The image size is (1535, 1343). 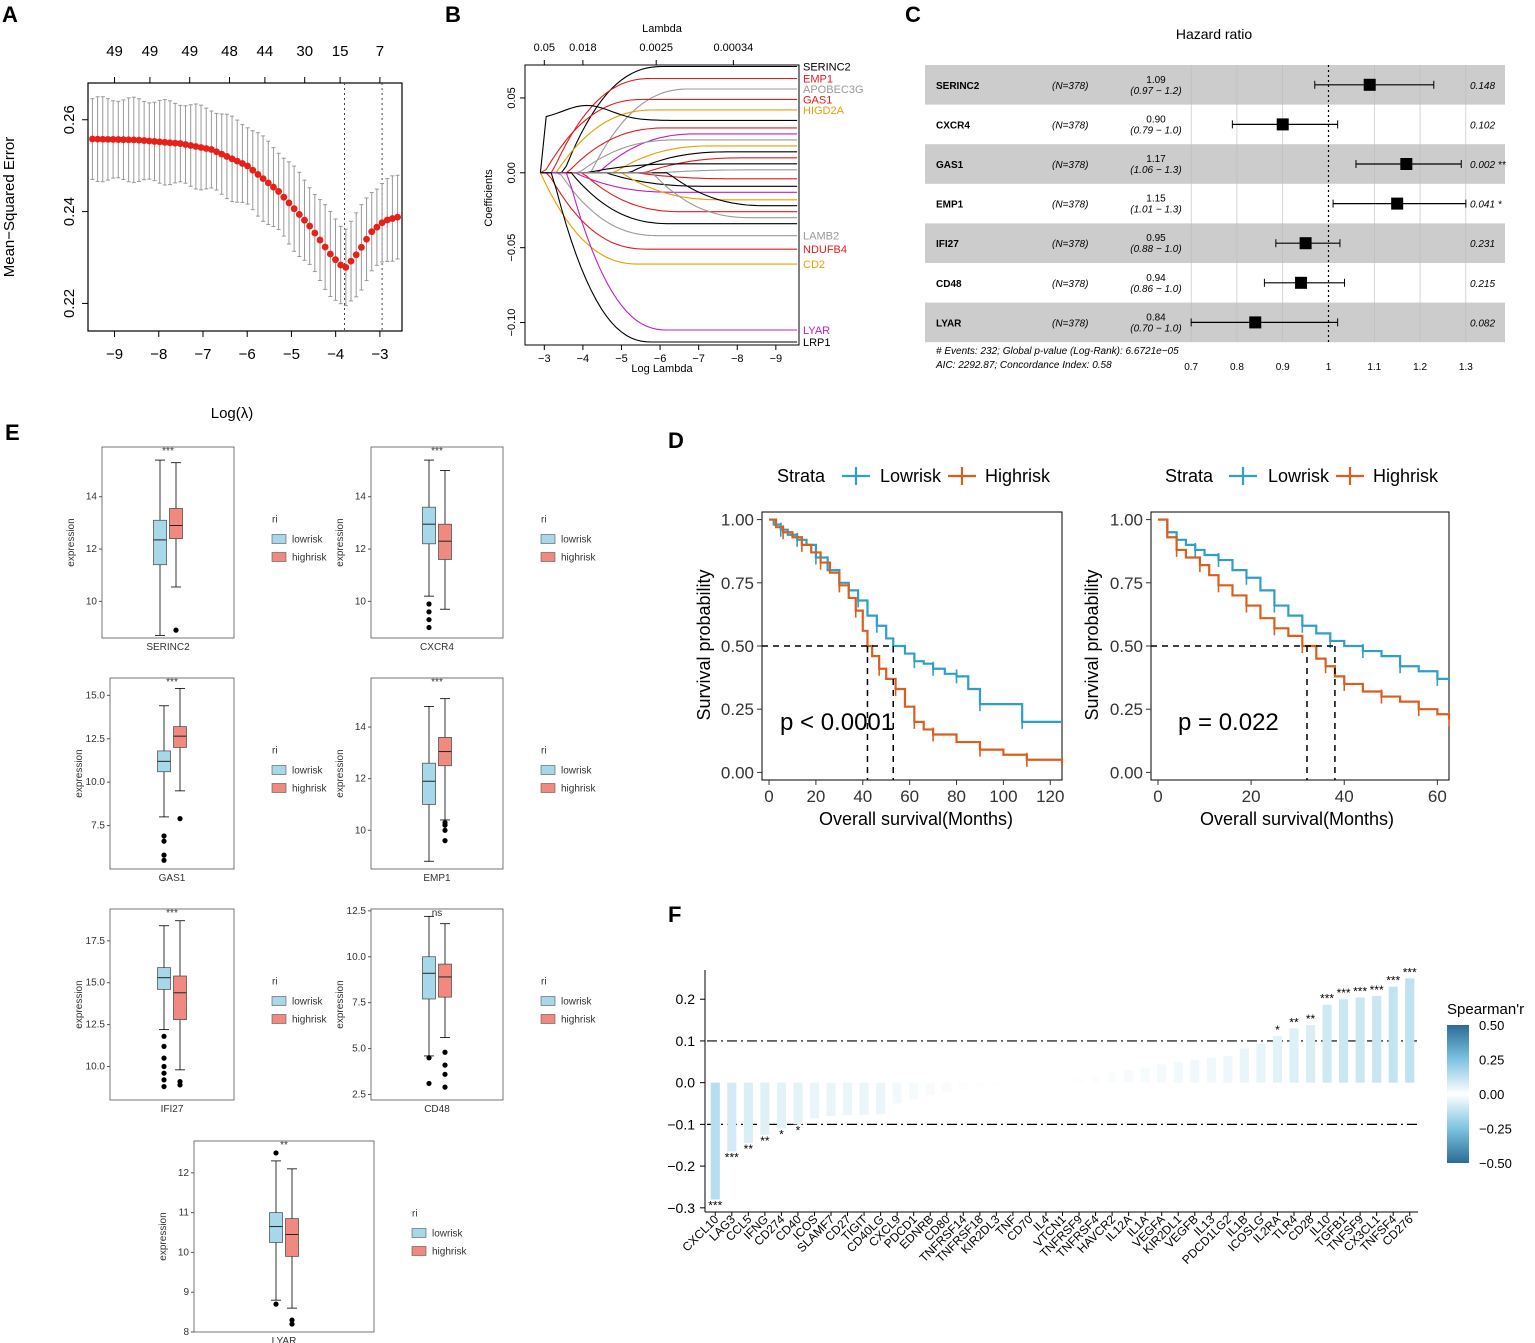 What do you see at coordinates (247, 354) in the screenshot?
I see `panel-a-xtick-label: −6` at bounding box center [247, 354].